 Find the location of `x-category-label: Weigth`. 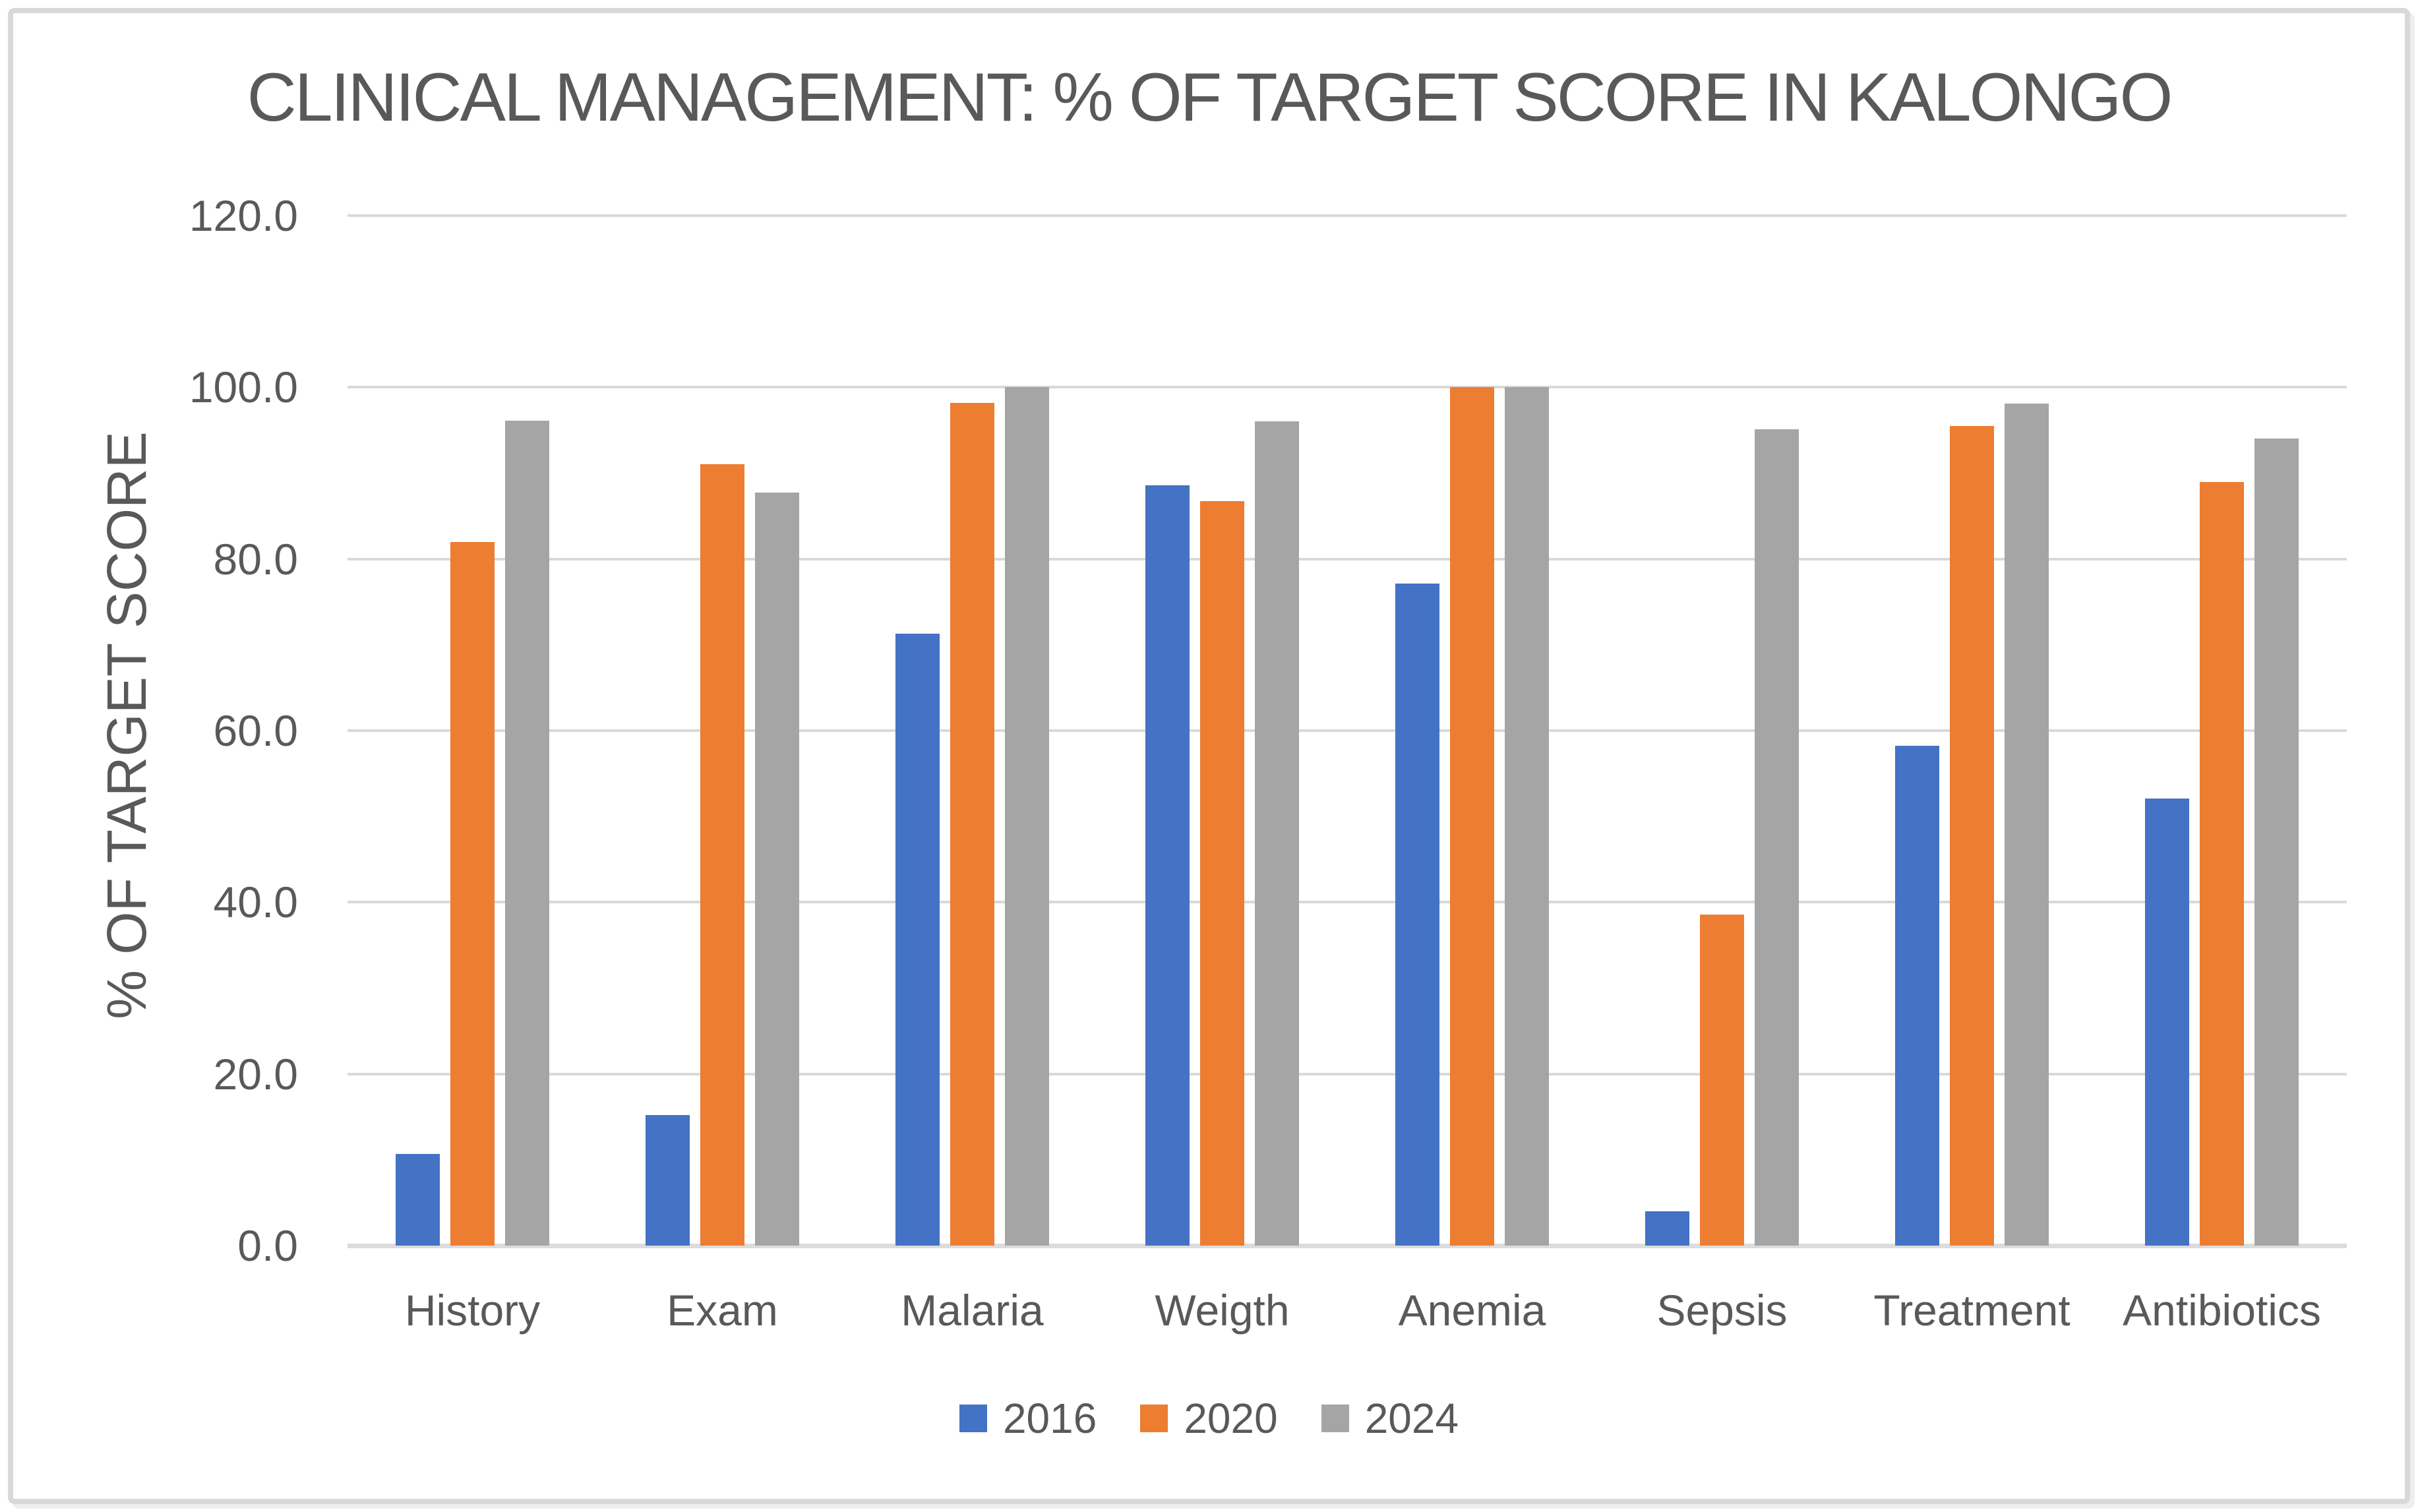

x-category-label: Weigth is located at coordinates (1222, 1310).